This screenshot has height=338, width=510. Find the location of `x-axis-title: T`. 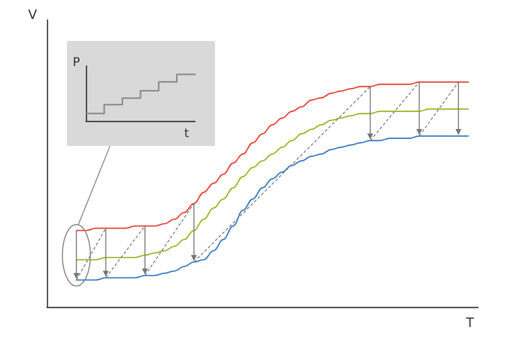

x-axis-title: T is located at coordinates (469, 323).